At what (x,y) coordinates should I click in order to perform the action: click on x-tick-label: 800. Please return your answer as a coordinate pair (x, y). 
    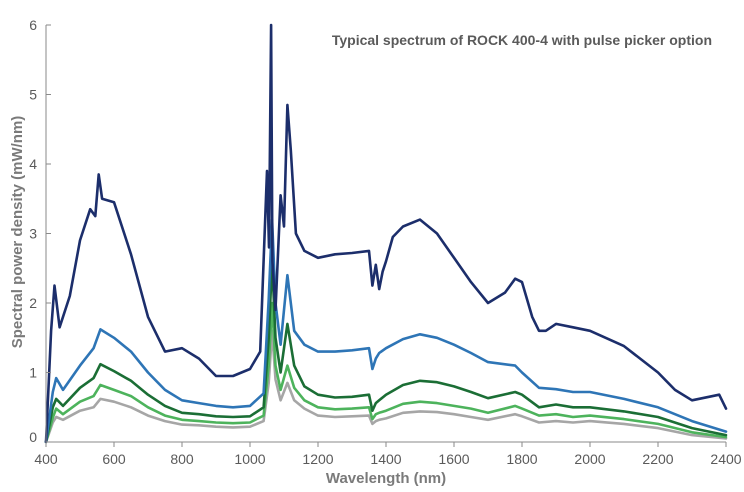
    Looking at the image, I should click on (182, 459).